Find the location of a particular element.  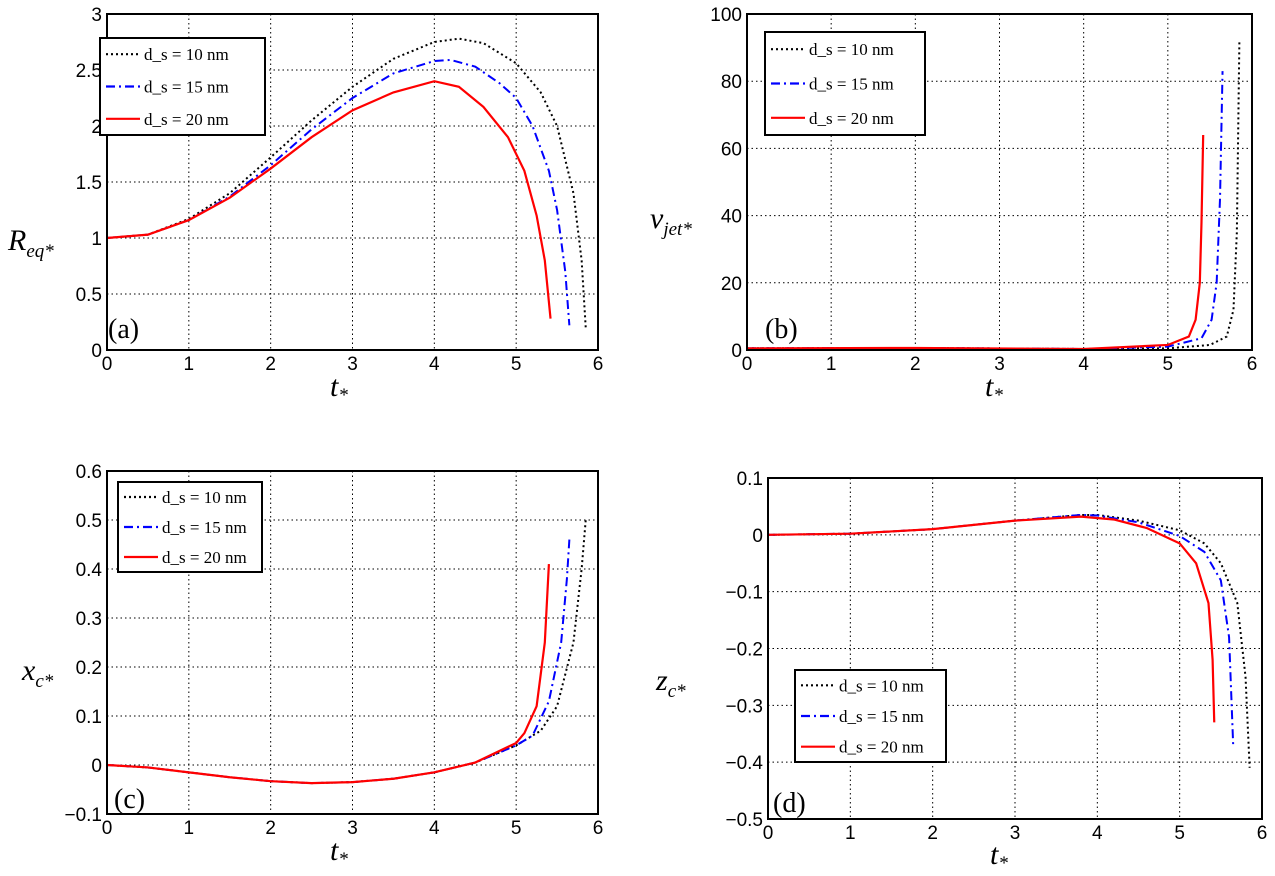

panel-label: (a) is located at coordinates (123, 329).